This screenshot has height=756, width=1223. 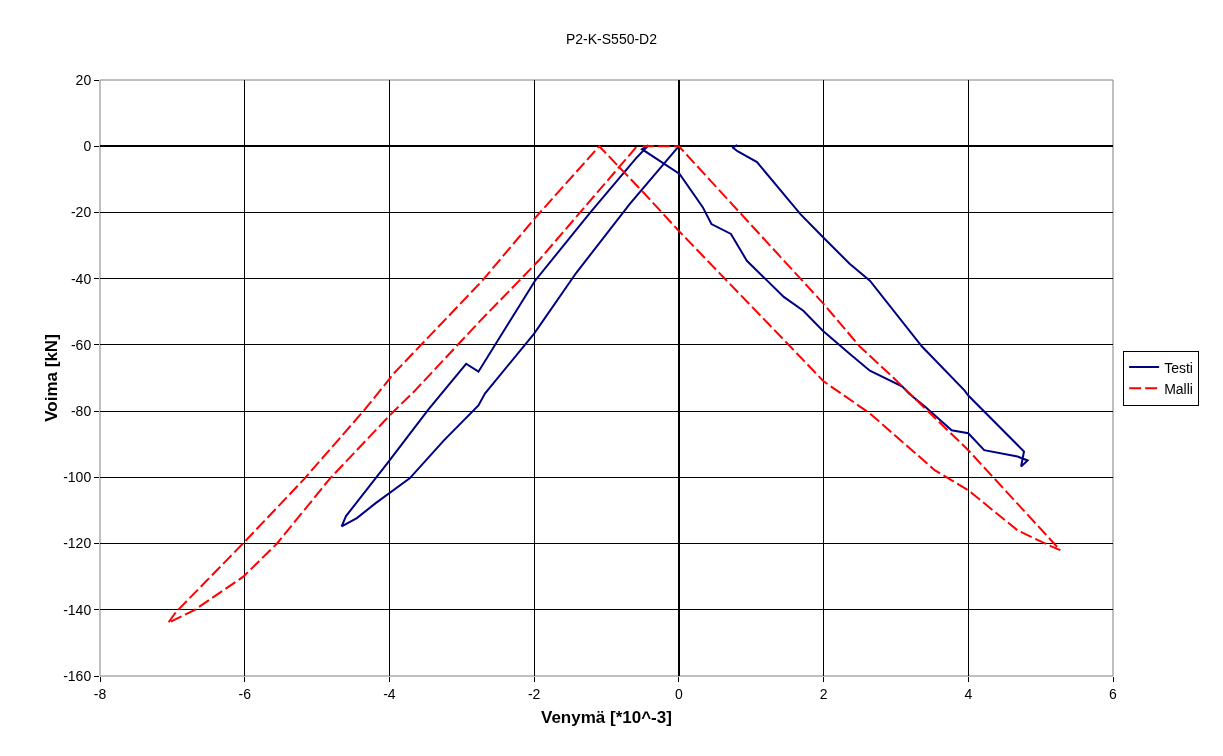 What do you see at coordinates (534, 693) in the screenshot?
I see `x-tick-label: -2` at bounding box center [534, 693].